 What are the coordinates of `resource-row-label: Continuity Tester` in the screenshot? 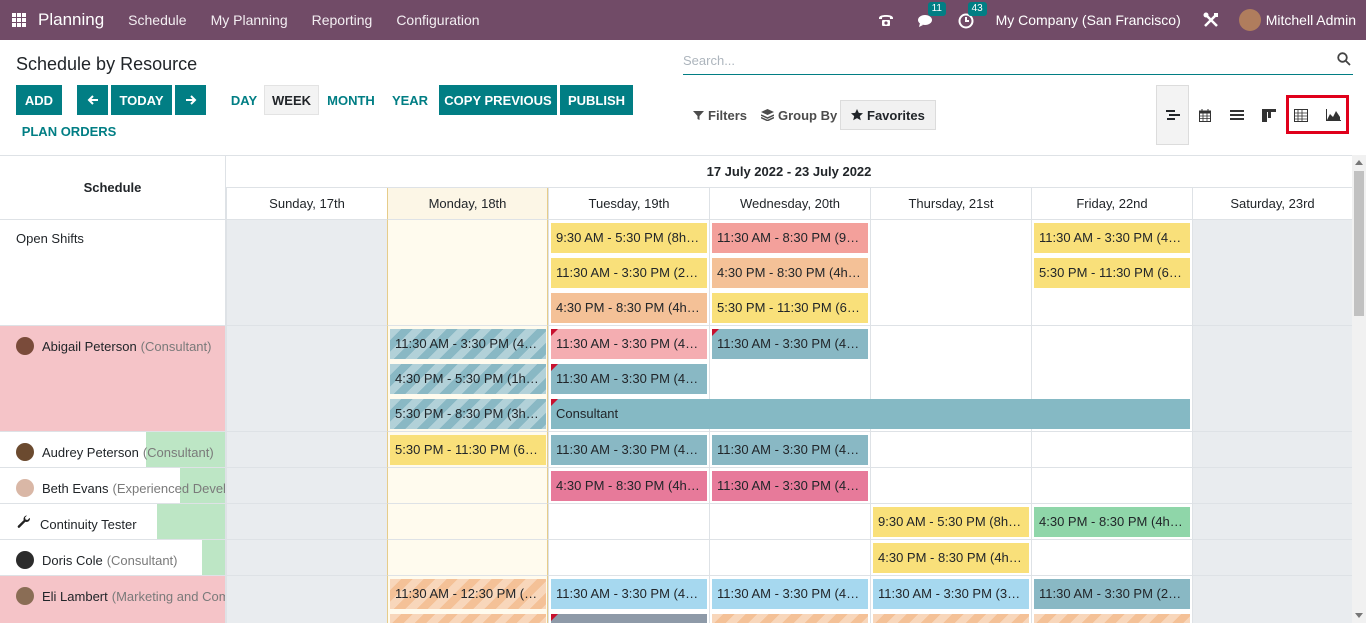 It's located at (113, 522).